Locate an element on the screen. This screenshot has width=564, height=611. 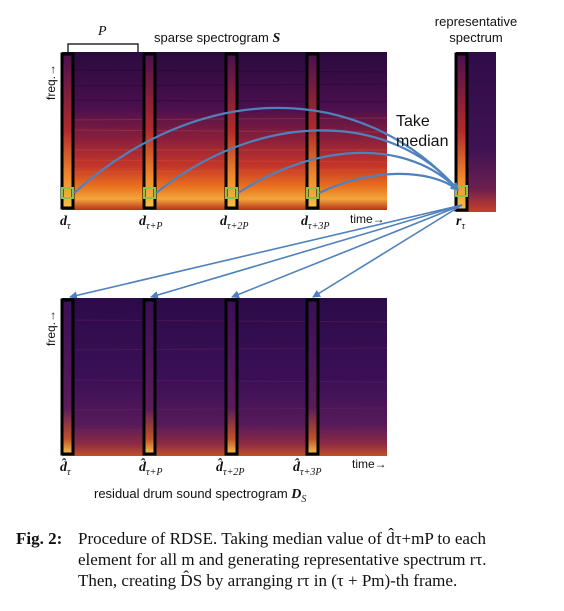
distribute-arrows is located at coordinates (266, 252).